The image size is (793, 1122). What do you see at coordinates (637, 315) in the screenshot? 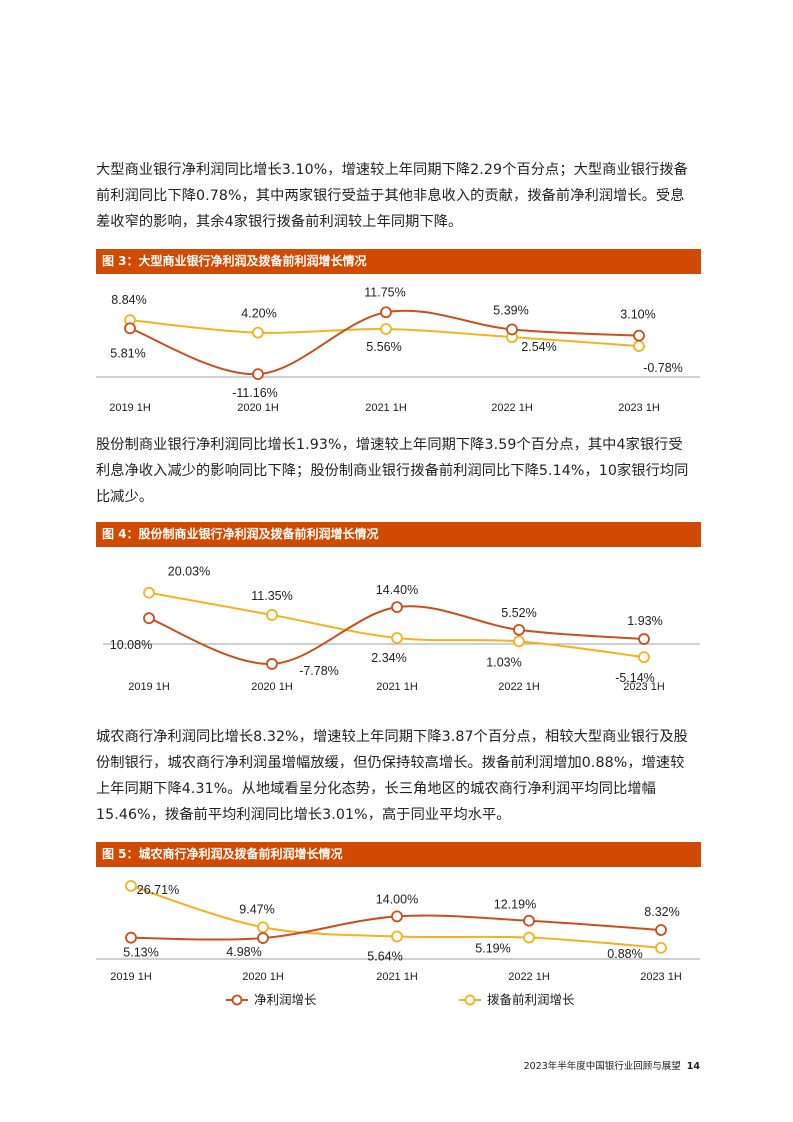
I see `data-label-net_profit: 3.10%` at bounding box center [637, 315].